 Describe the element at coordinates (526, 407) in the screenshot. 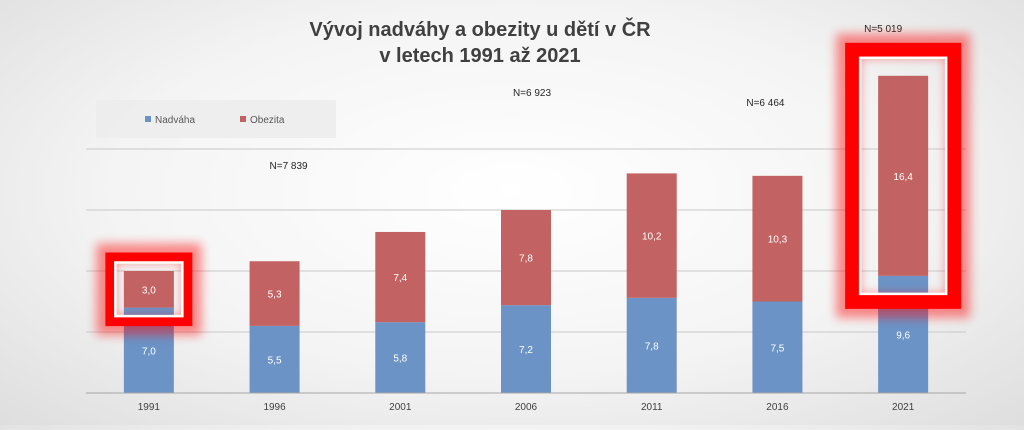

I see `x-tick-label-2006: 2006` at that location.